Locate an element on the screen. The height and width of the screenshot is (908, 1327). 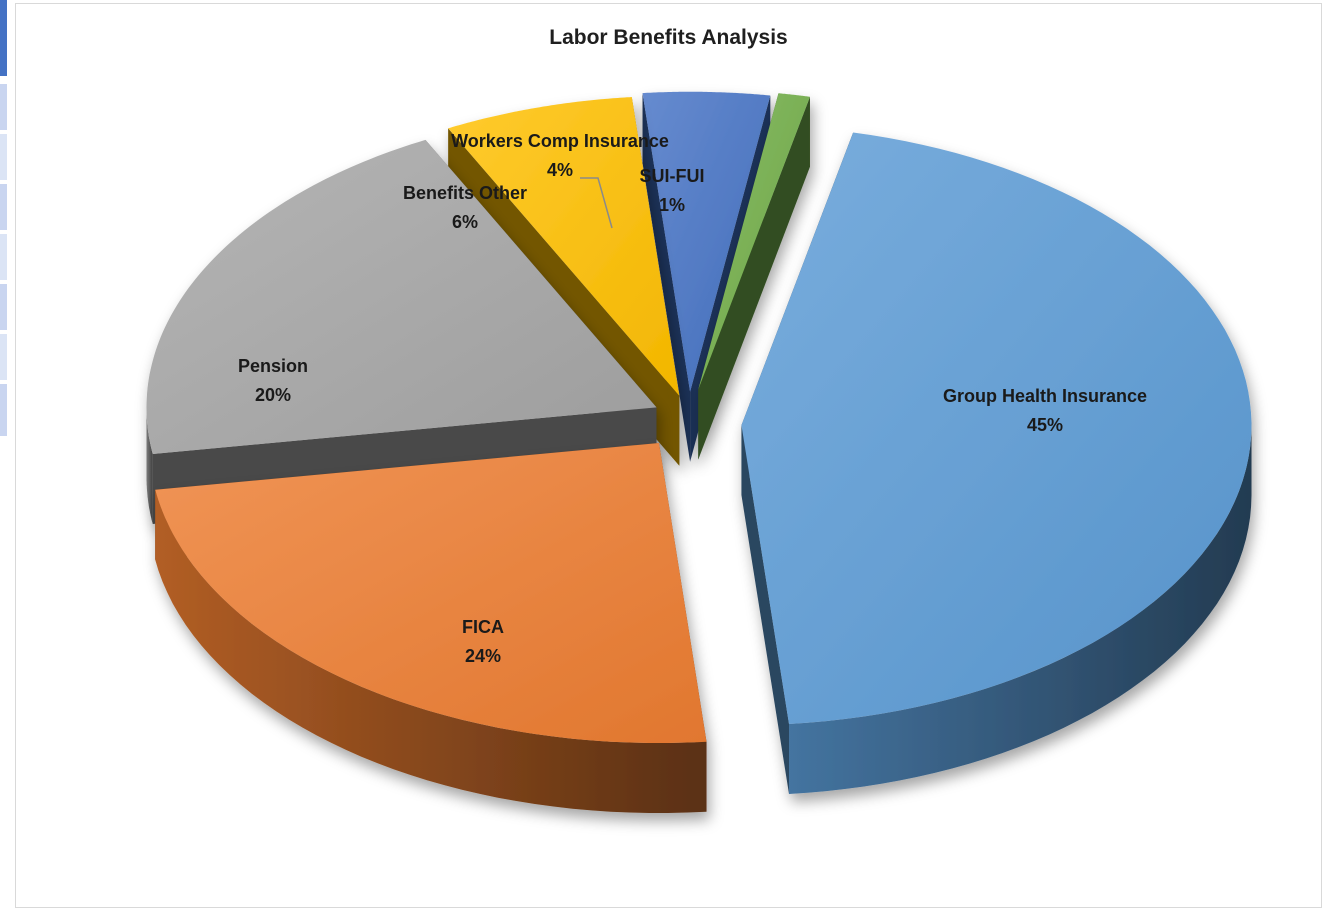
data-label-name: Pension is located at coordinates (273, 366).